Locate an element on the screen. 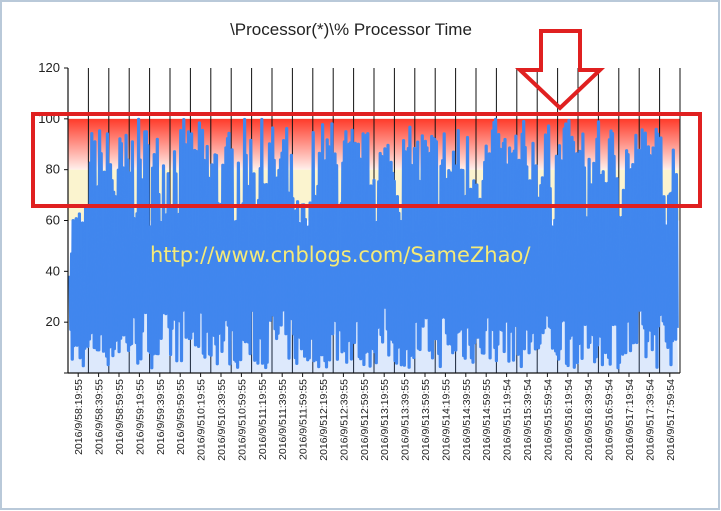  x-tick-label: 2016/9/59:19:55 is located at coordinates (140, 417).